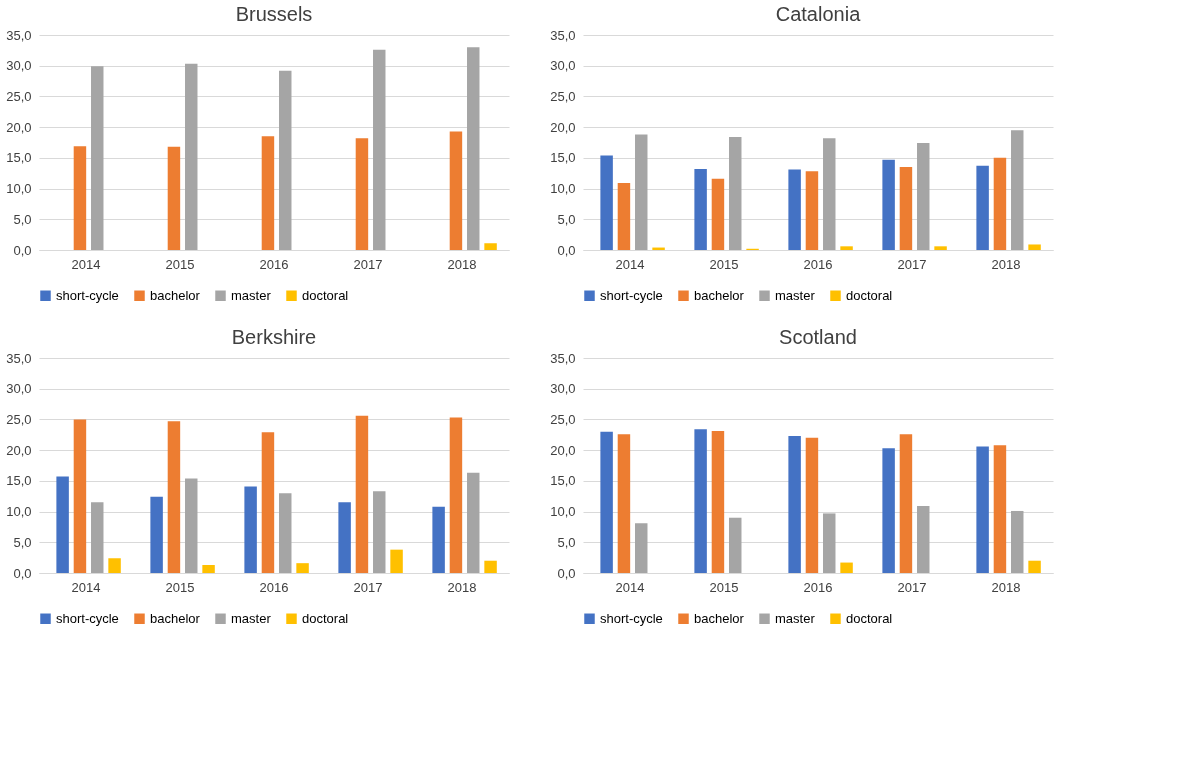 The image size is (1181, 761). I want to click on chart-title: Brussels, so click(274, 14).